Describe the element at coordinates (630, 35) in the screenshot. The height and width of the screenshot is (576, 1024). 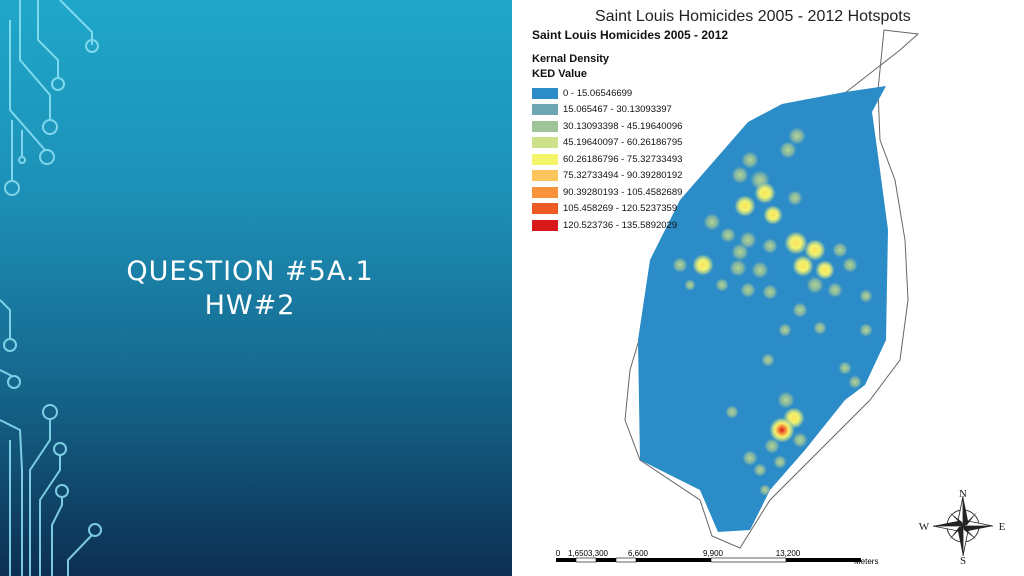
I see `legend-heading: Saint Louis Homicides 2005 - 2012` at that location.